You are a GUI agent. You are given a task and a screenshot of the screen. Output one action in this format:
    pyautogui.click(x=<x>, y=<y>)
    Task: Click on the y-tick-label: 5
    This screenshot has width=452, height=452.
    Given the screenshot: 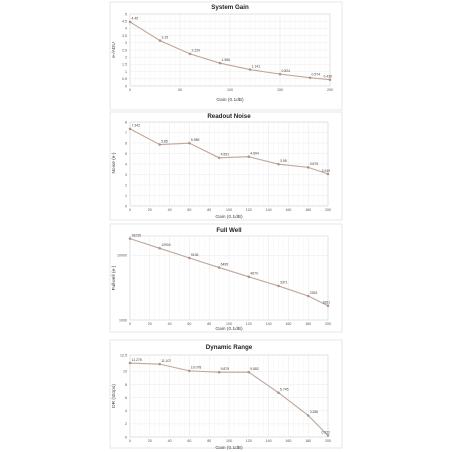 What is the action you would take?
    pyautogui.click(x=126, y=154)
    